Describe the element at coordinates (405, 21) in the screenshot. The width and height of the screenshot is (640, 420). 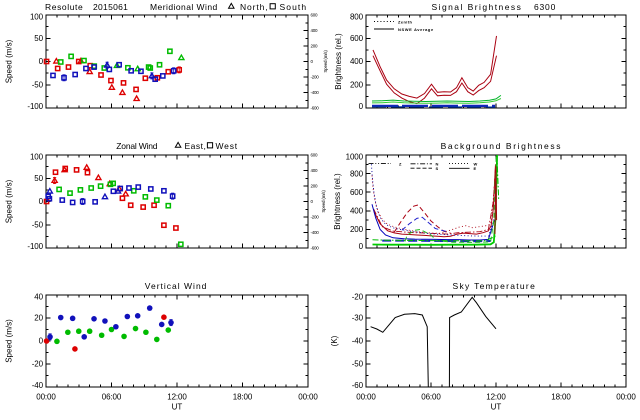
I see `svg-text: Zenith` at that location.